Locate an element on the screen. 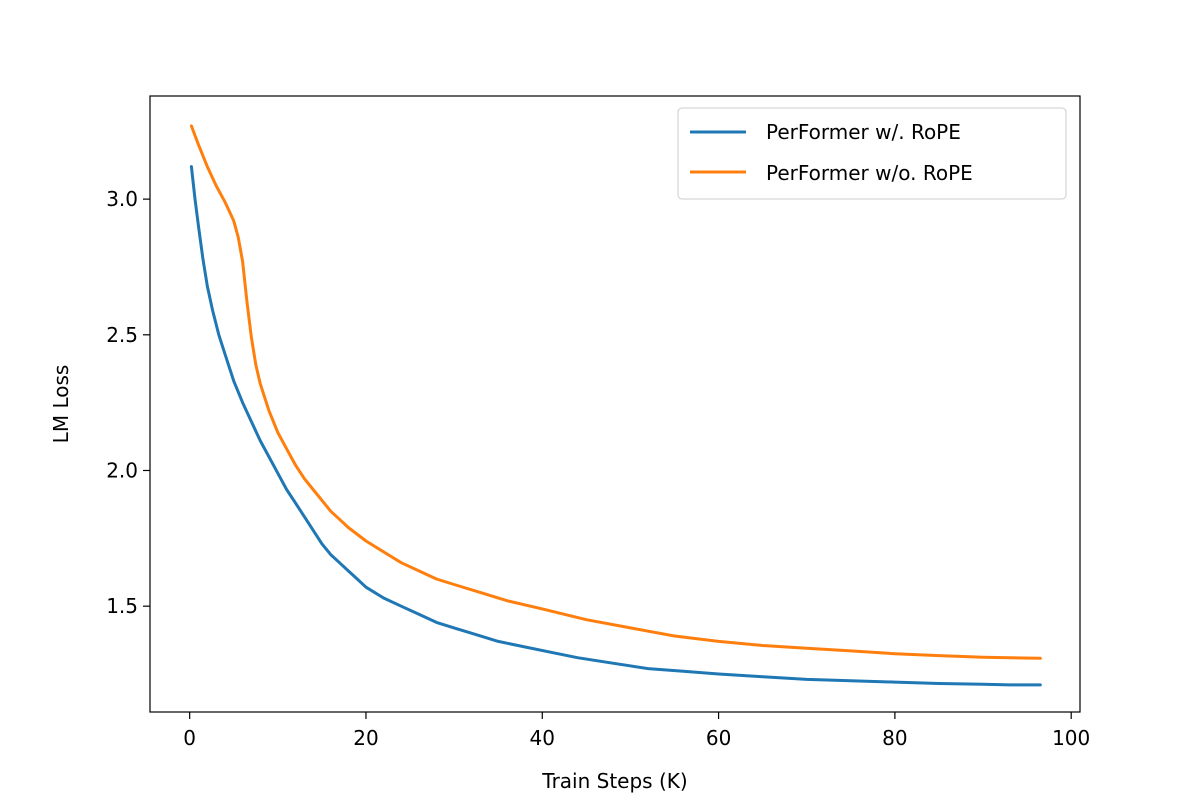  x-tick-label: 40 is located at coordinates (542, 738).